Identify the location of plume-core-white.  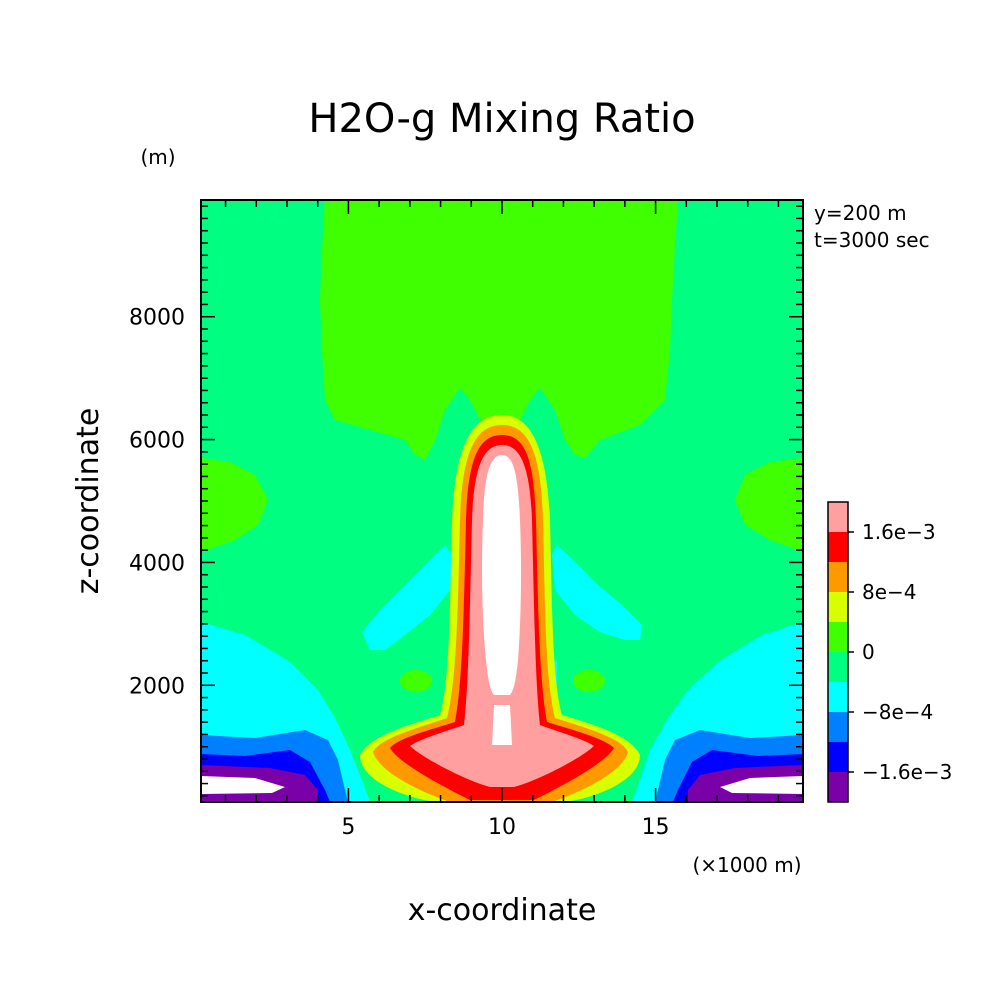
(502, 575).